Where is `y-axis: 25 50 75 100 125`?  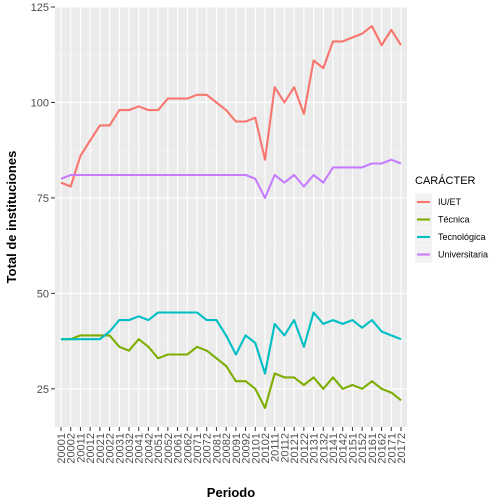
y-axis: 25 50 75 100 125 is located at coordinates (43, 199).